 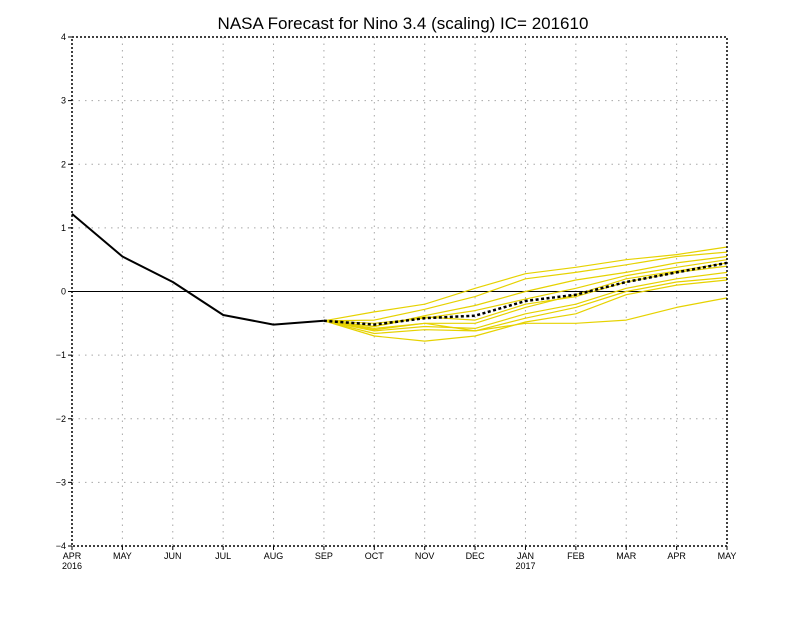 I want to click on x-tick-label: MAR, so click(x=626, y=556).